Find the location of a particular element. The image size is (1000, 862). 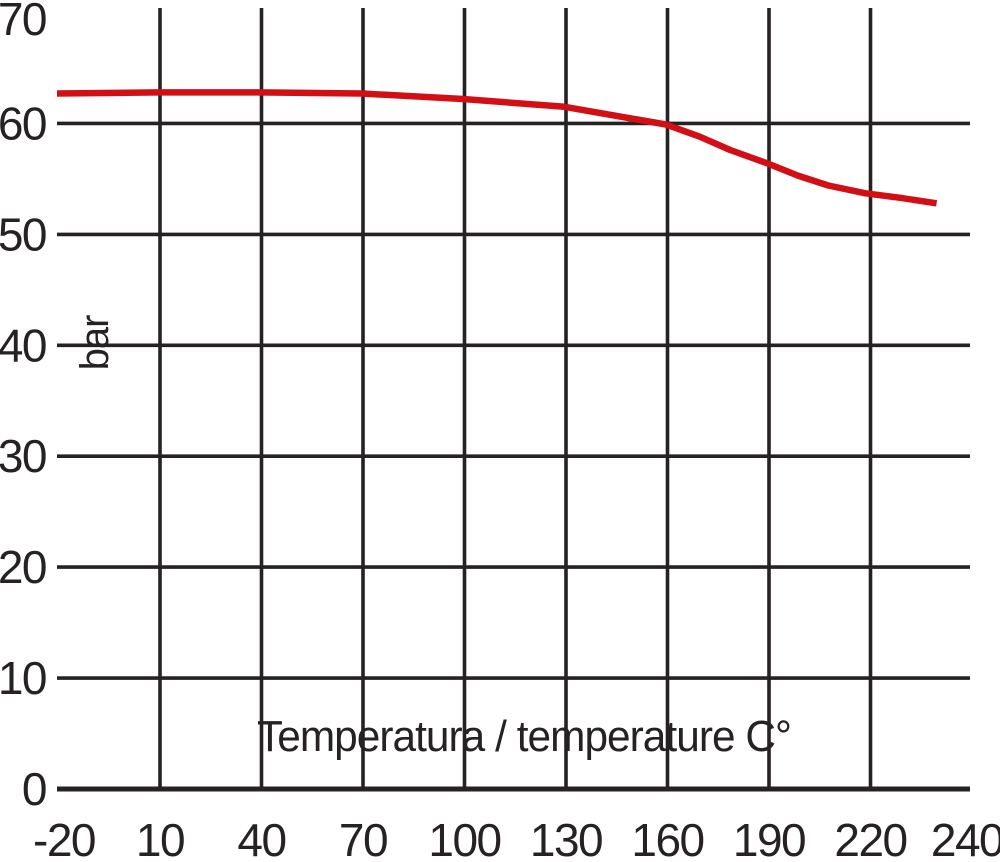

y-tick-label: 30 is located at coordinates (23, 456).